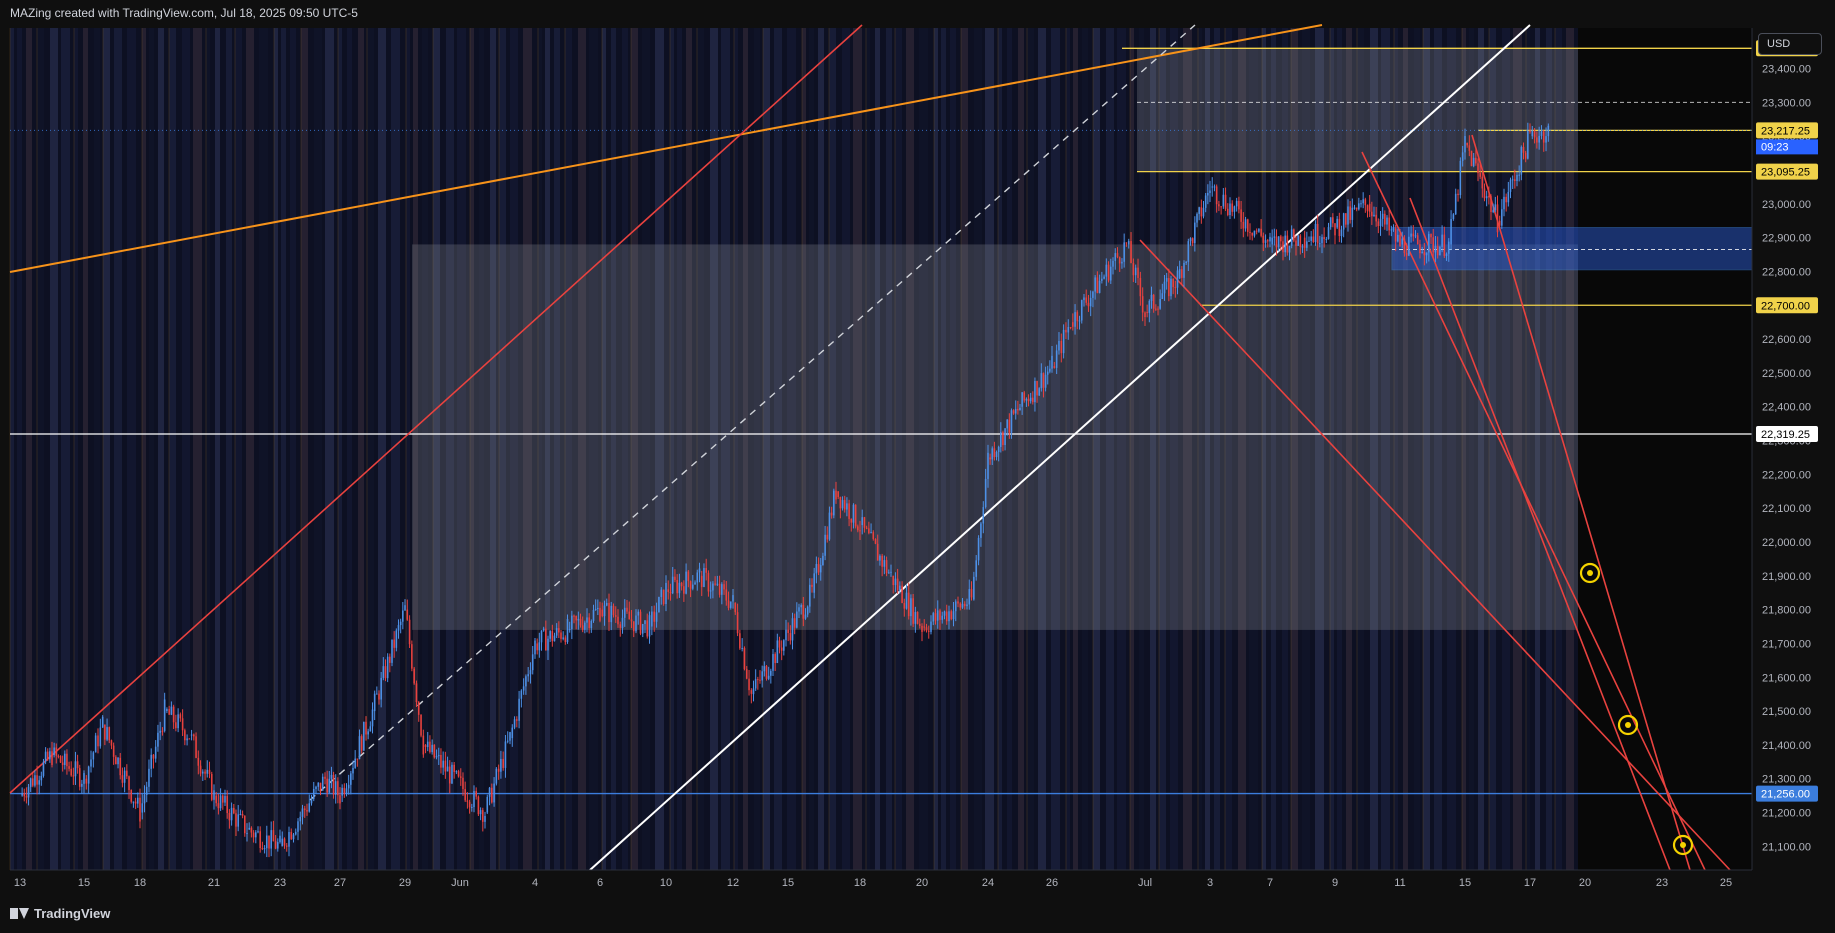 The height and width of the screenshot is (933, 1835). What do you see at coordinates (1585, 883) in the screenshot?
I see `time-tick-label: 20` at bounding box center [1585, 883].